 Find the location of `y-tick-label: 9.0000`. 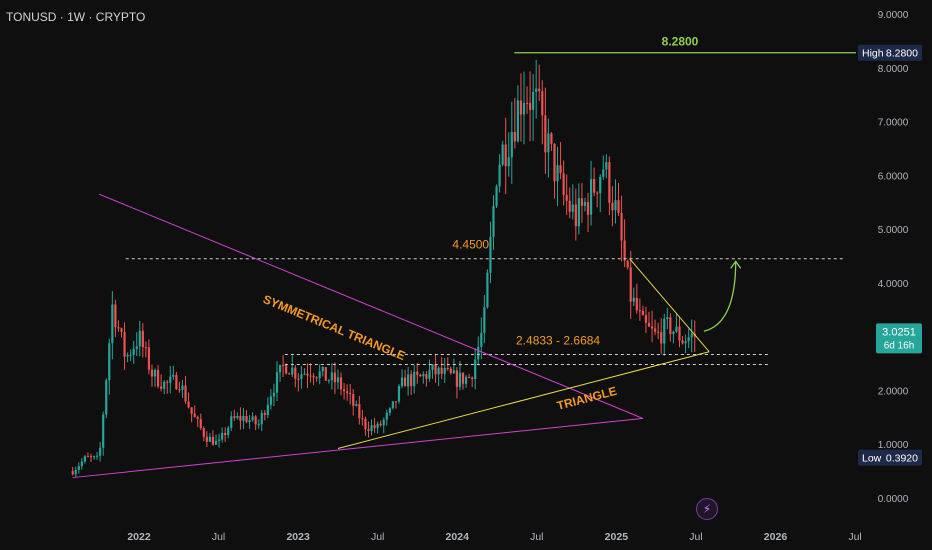

y-tick-label: 9.0000 is located at coordinates (893, 15).